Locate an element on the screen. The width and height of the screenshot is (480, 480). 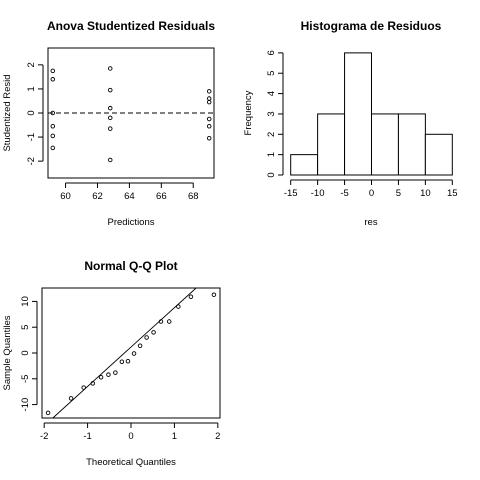
qq-reference-line is located at coordinates (124, 353).